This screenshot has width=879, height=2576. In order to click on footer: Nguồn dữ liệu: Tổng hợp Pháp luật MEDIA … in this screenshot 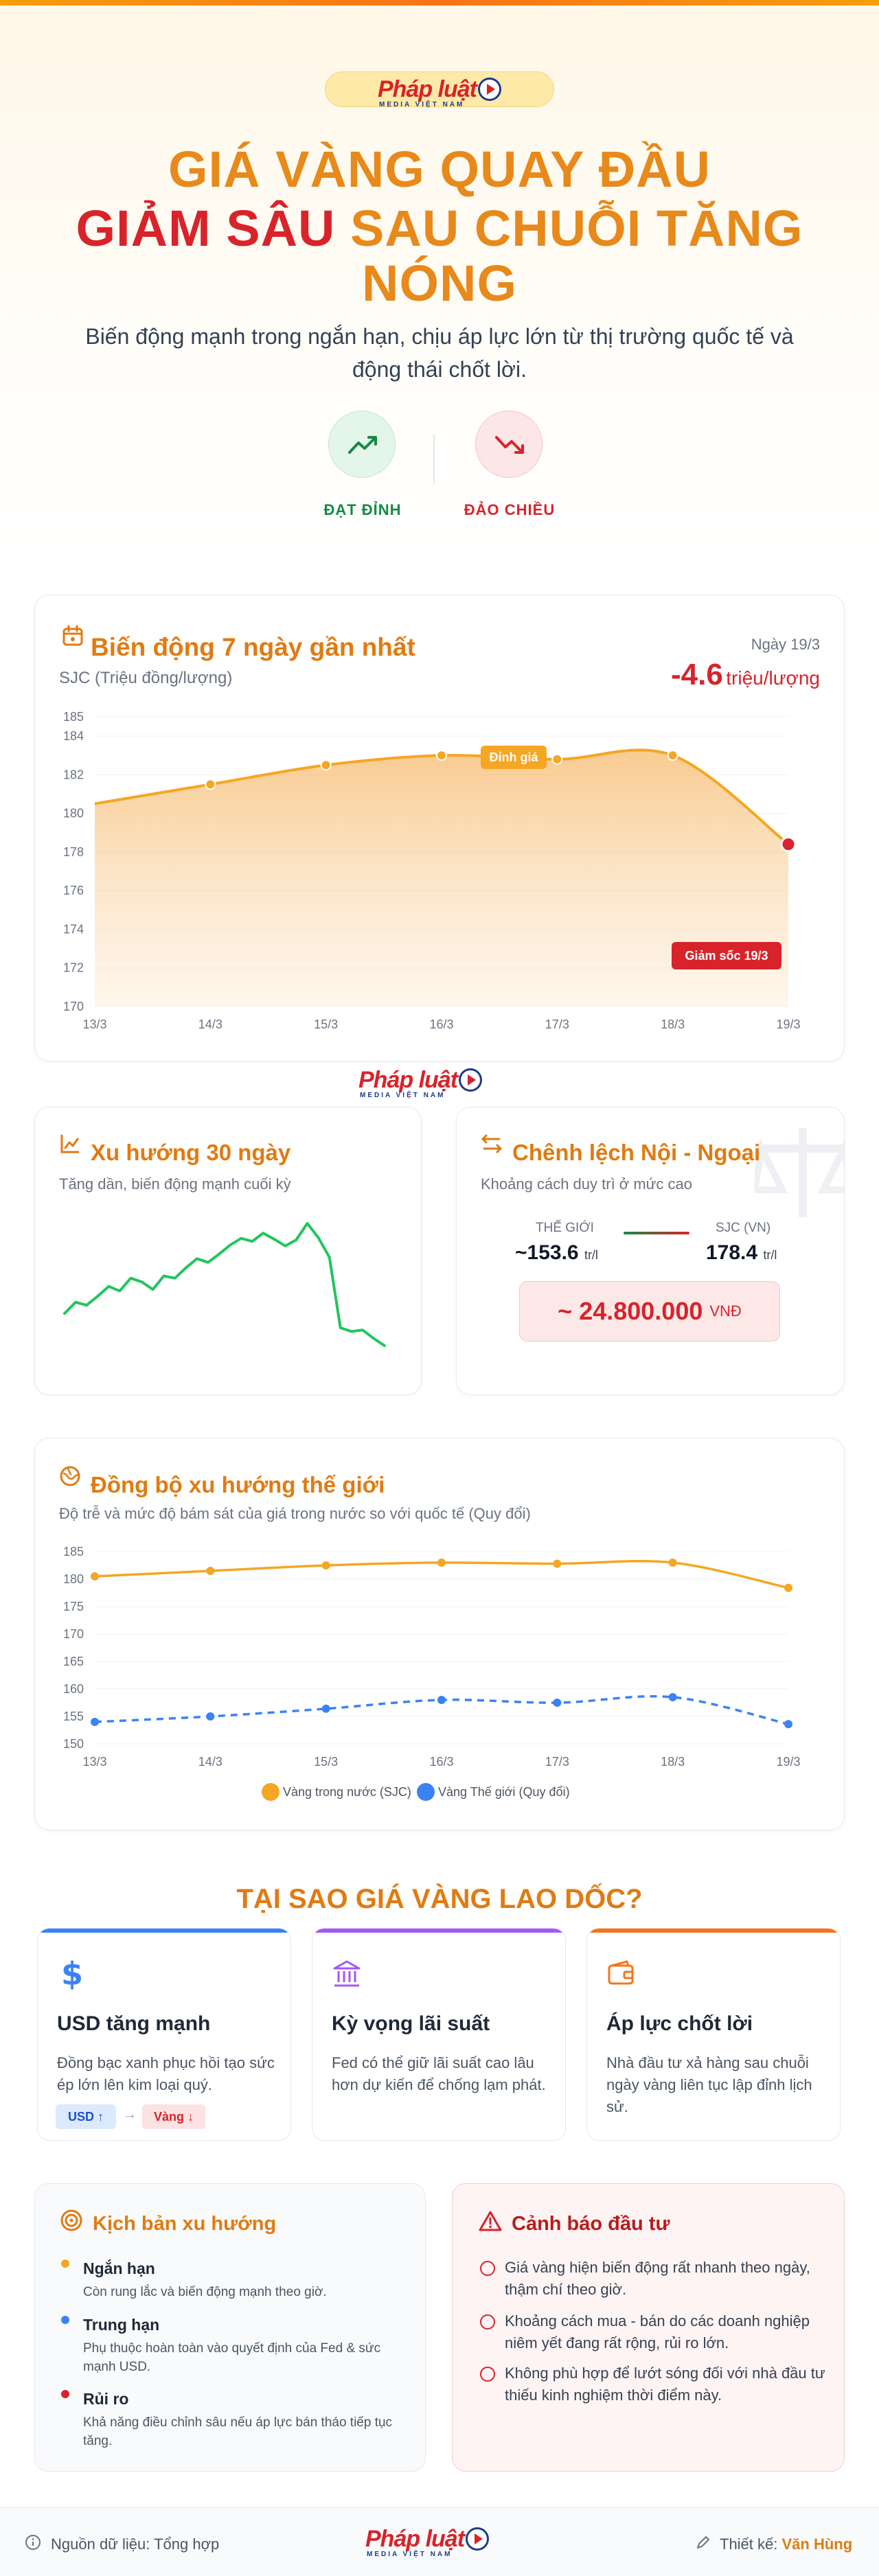, I will do `click(439, 2541)`.